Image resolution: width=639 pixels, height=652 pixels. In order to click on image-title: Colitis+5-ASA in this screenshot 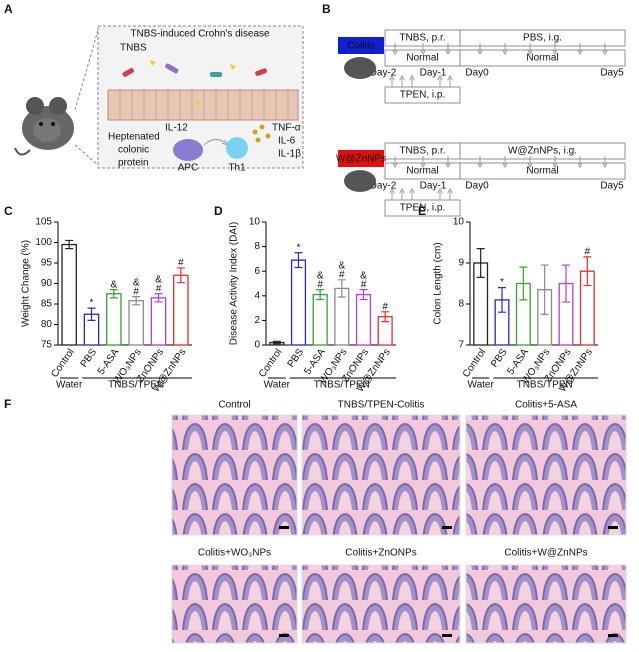, I will do `click(546, 405)`.